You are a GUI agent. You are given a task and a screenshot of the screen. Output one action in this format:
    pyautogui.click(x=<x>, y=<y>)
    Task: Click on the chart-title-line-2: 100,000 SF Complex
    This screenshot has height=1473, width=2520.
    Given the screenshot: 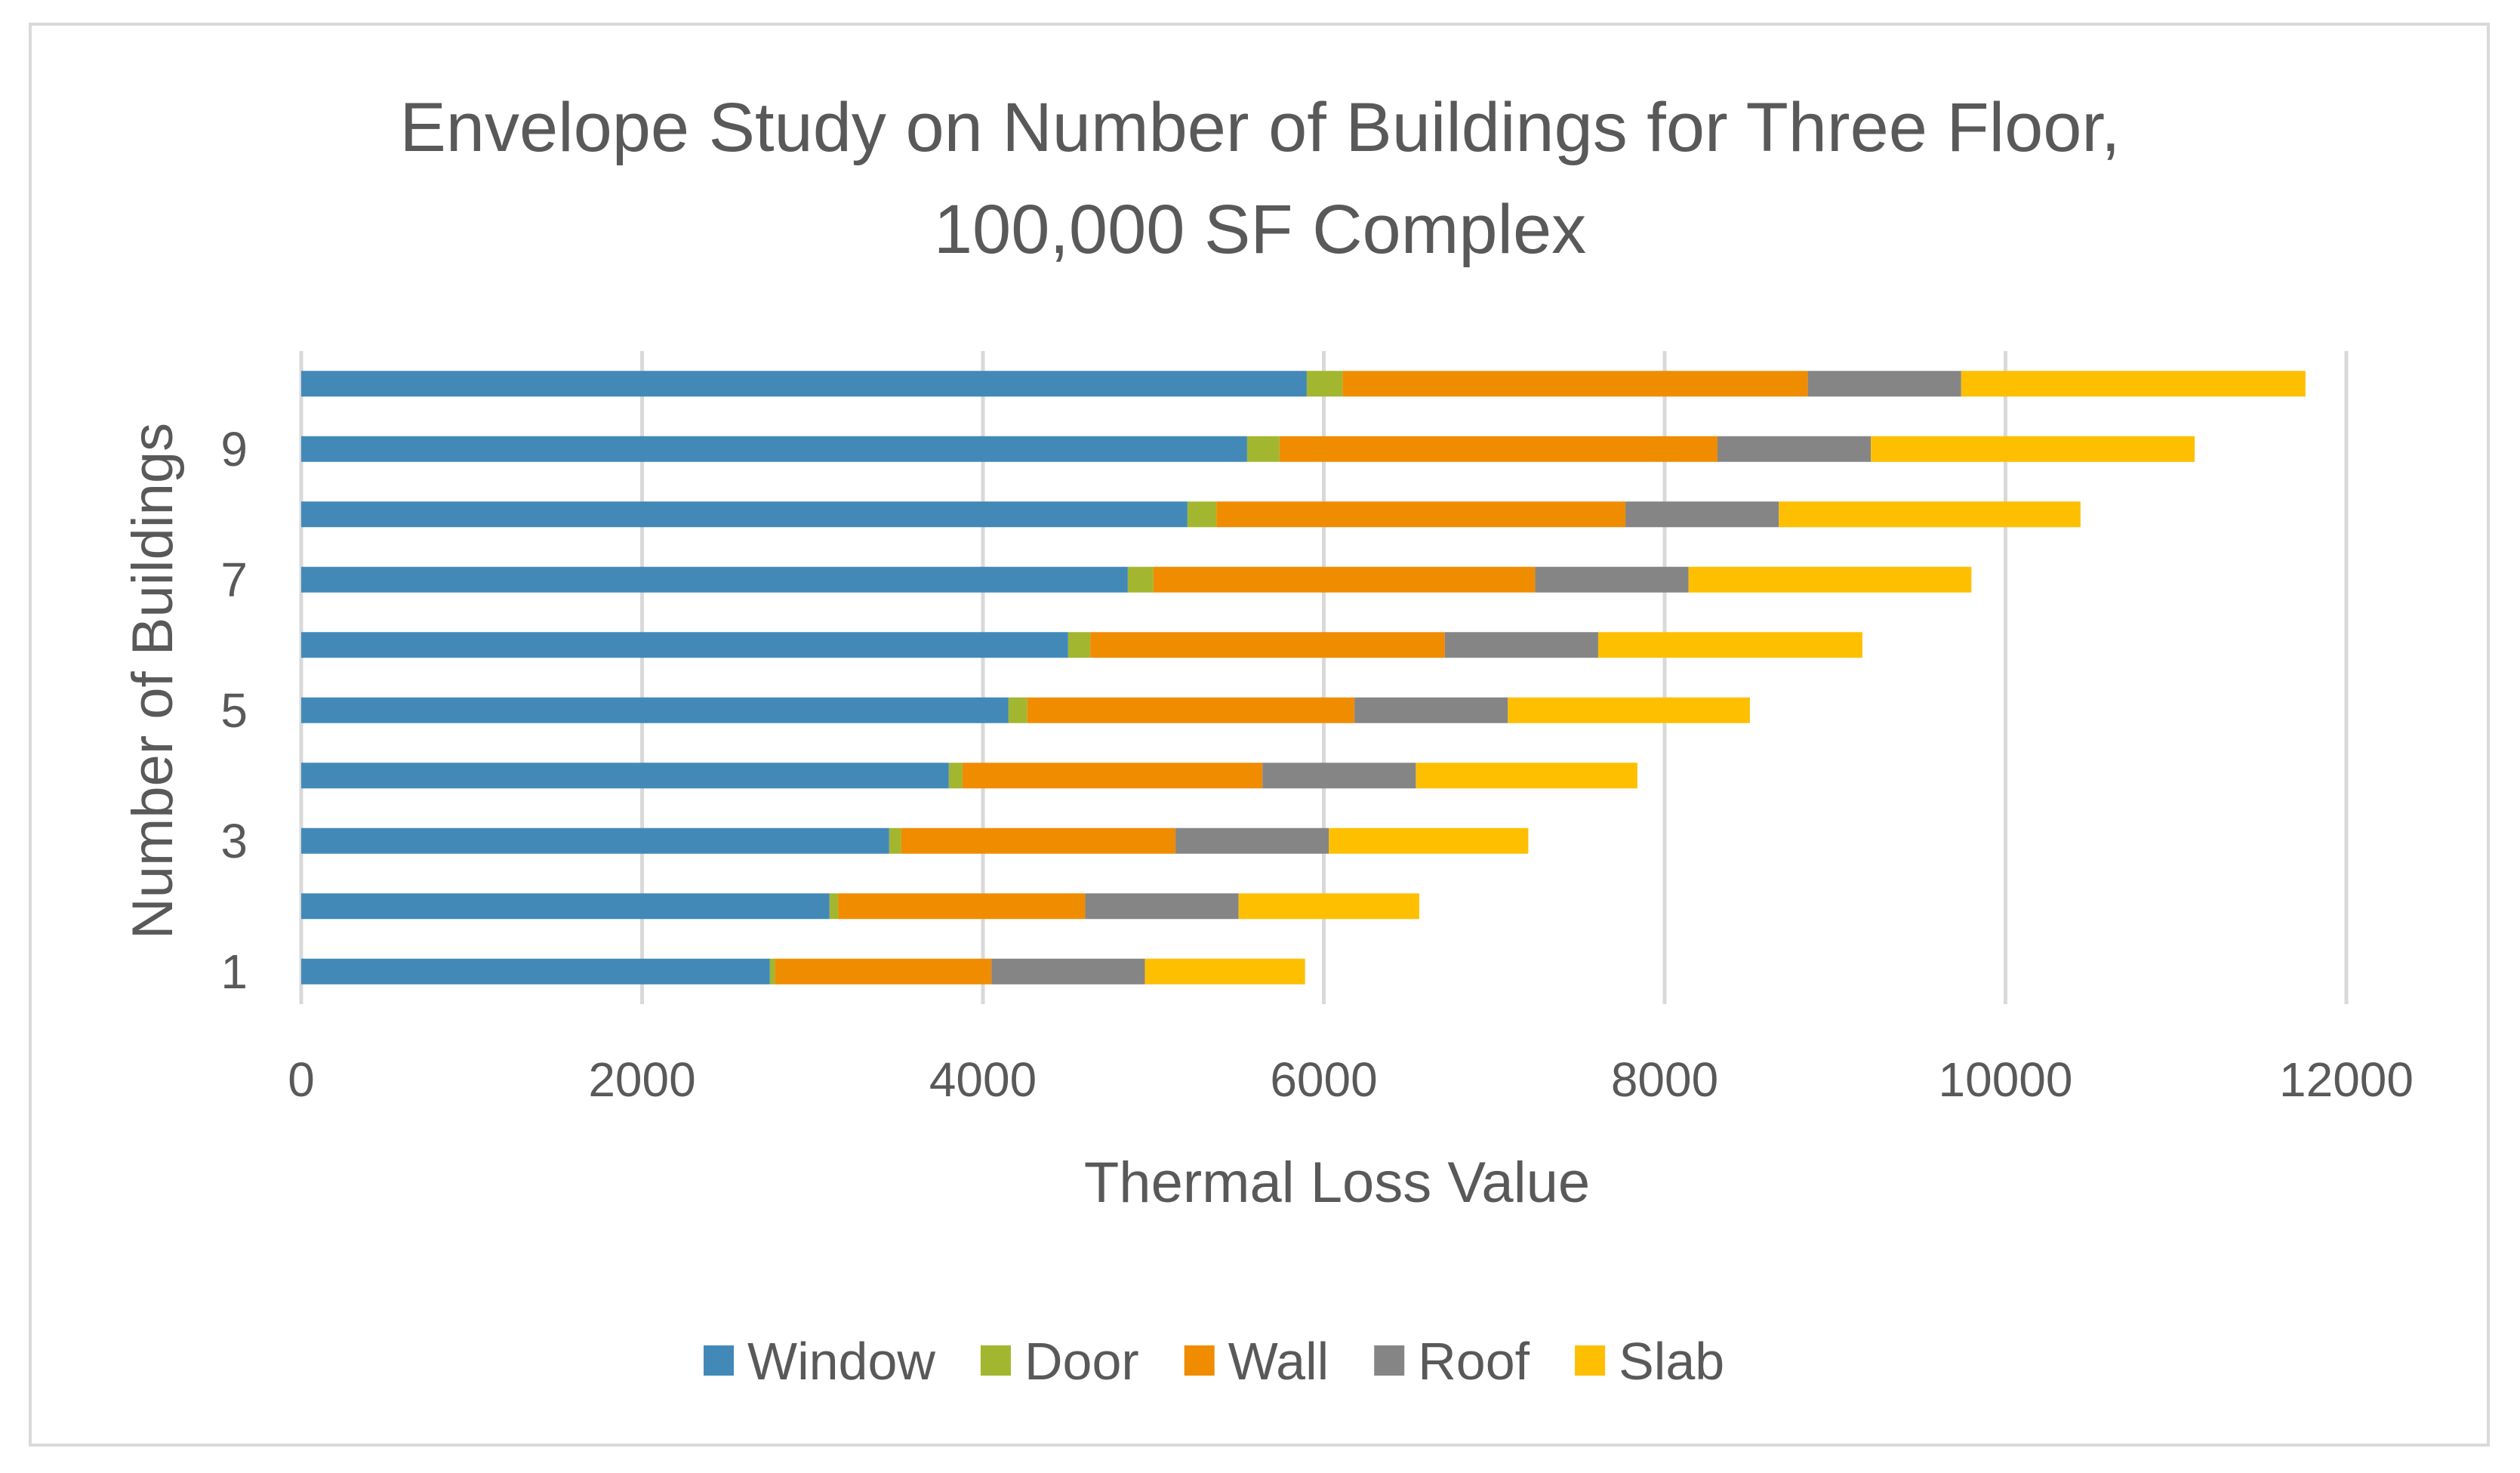 What is the action you would take?
    pyautogui.click(x=1260, y=230)
    